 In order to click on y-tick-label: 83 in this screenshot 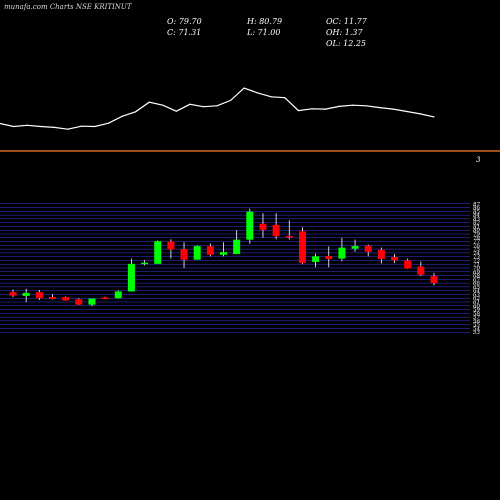, I will do `click(476, 220)`.